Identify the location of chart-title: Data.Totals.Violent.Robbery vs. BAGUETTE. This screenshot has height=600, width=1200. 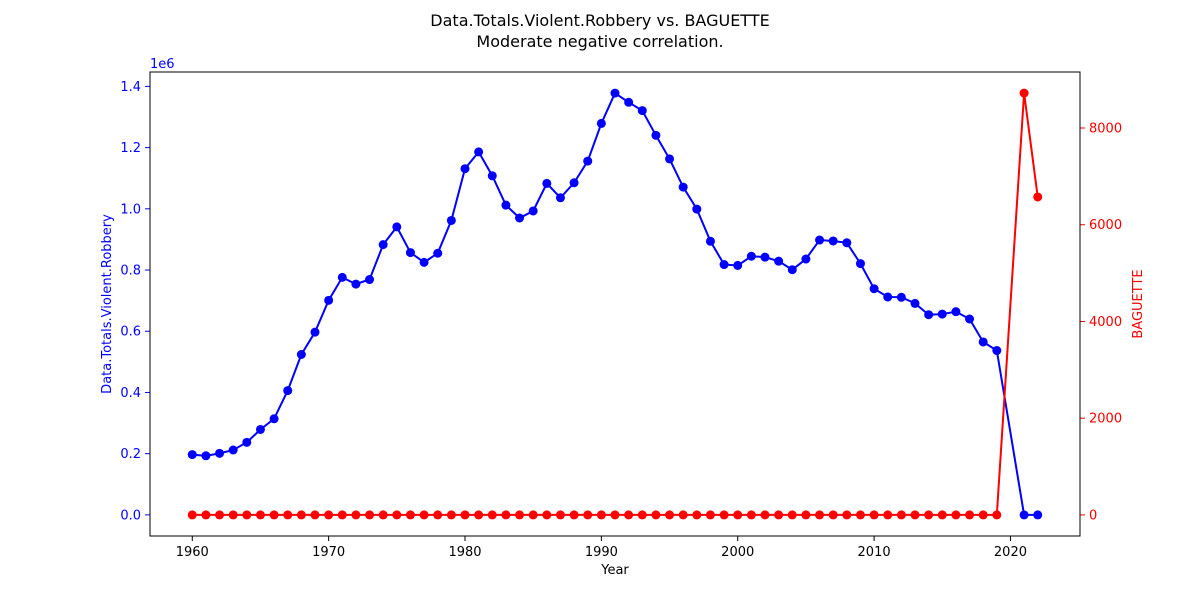
(599, 20).